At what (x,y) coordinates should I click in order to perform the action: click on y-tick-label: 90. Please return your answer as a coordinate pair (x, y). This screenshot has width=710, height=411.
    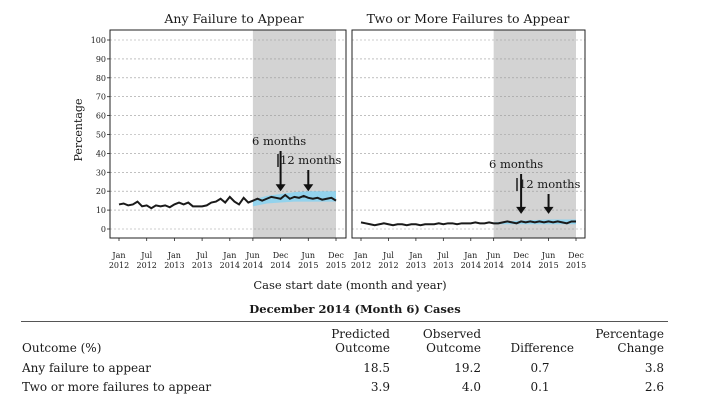
    Looking at the image, I should click on (101, 59).